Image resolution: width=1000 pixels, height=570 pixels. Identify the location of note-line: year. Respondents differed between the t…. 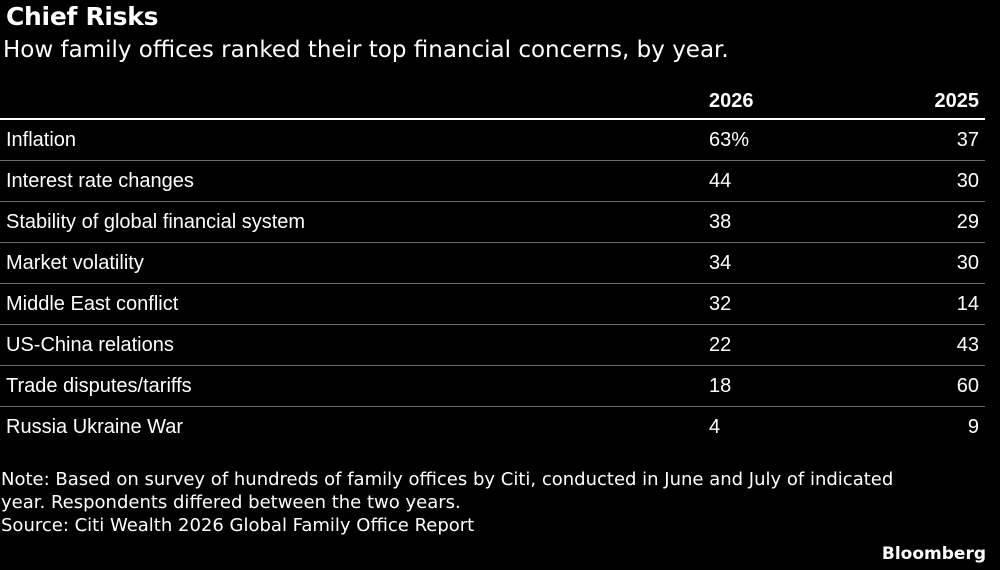
(231, 502).